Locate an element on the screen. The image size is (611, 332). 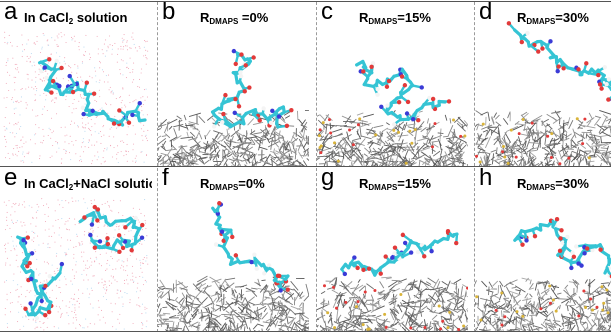
panel-letter: h is located at coordinates (486, 179).